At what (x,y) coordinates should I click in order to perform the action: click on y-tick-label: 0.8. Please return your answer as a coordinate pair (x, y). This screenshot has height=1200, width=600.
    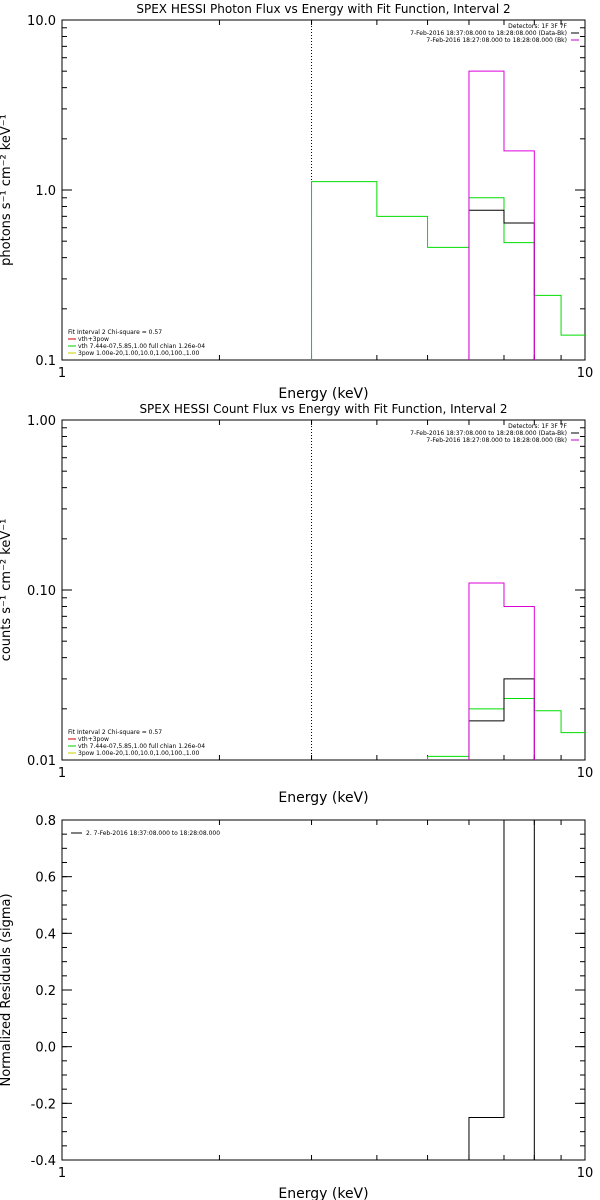
    Looking at the image, I should click on (45, 821).